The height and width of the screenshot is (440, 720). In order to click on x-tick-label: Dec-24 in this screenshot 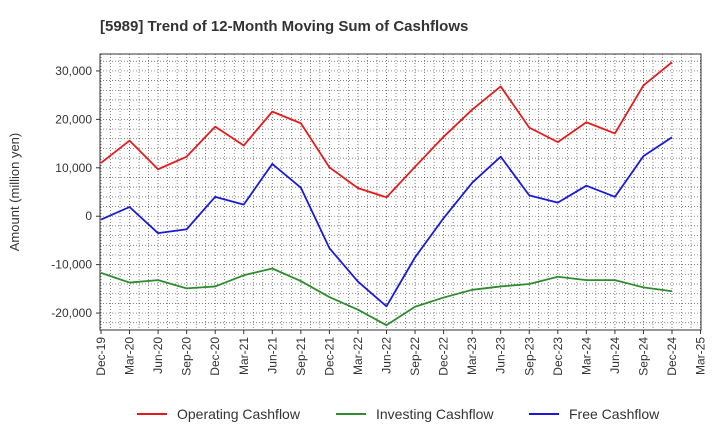, I will do `click(672, 356)`.